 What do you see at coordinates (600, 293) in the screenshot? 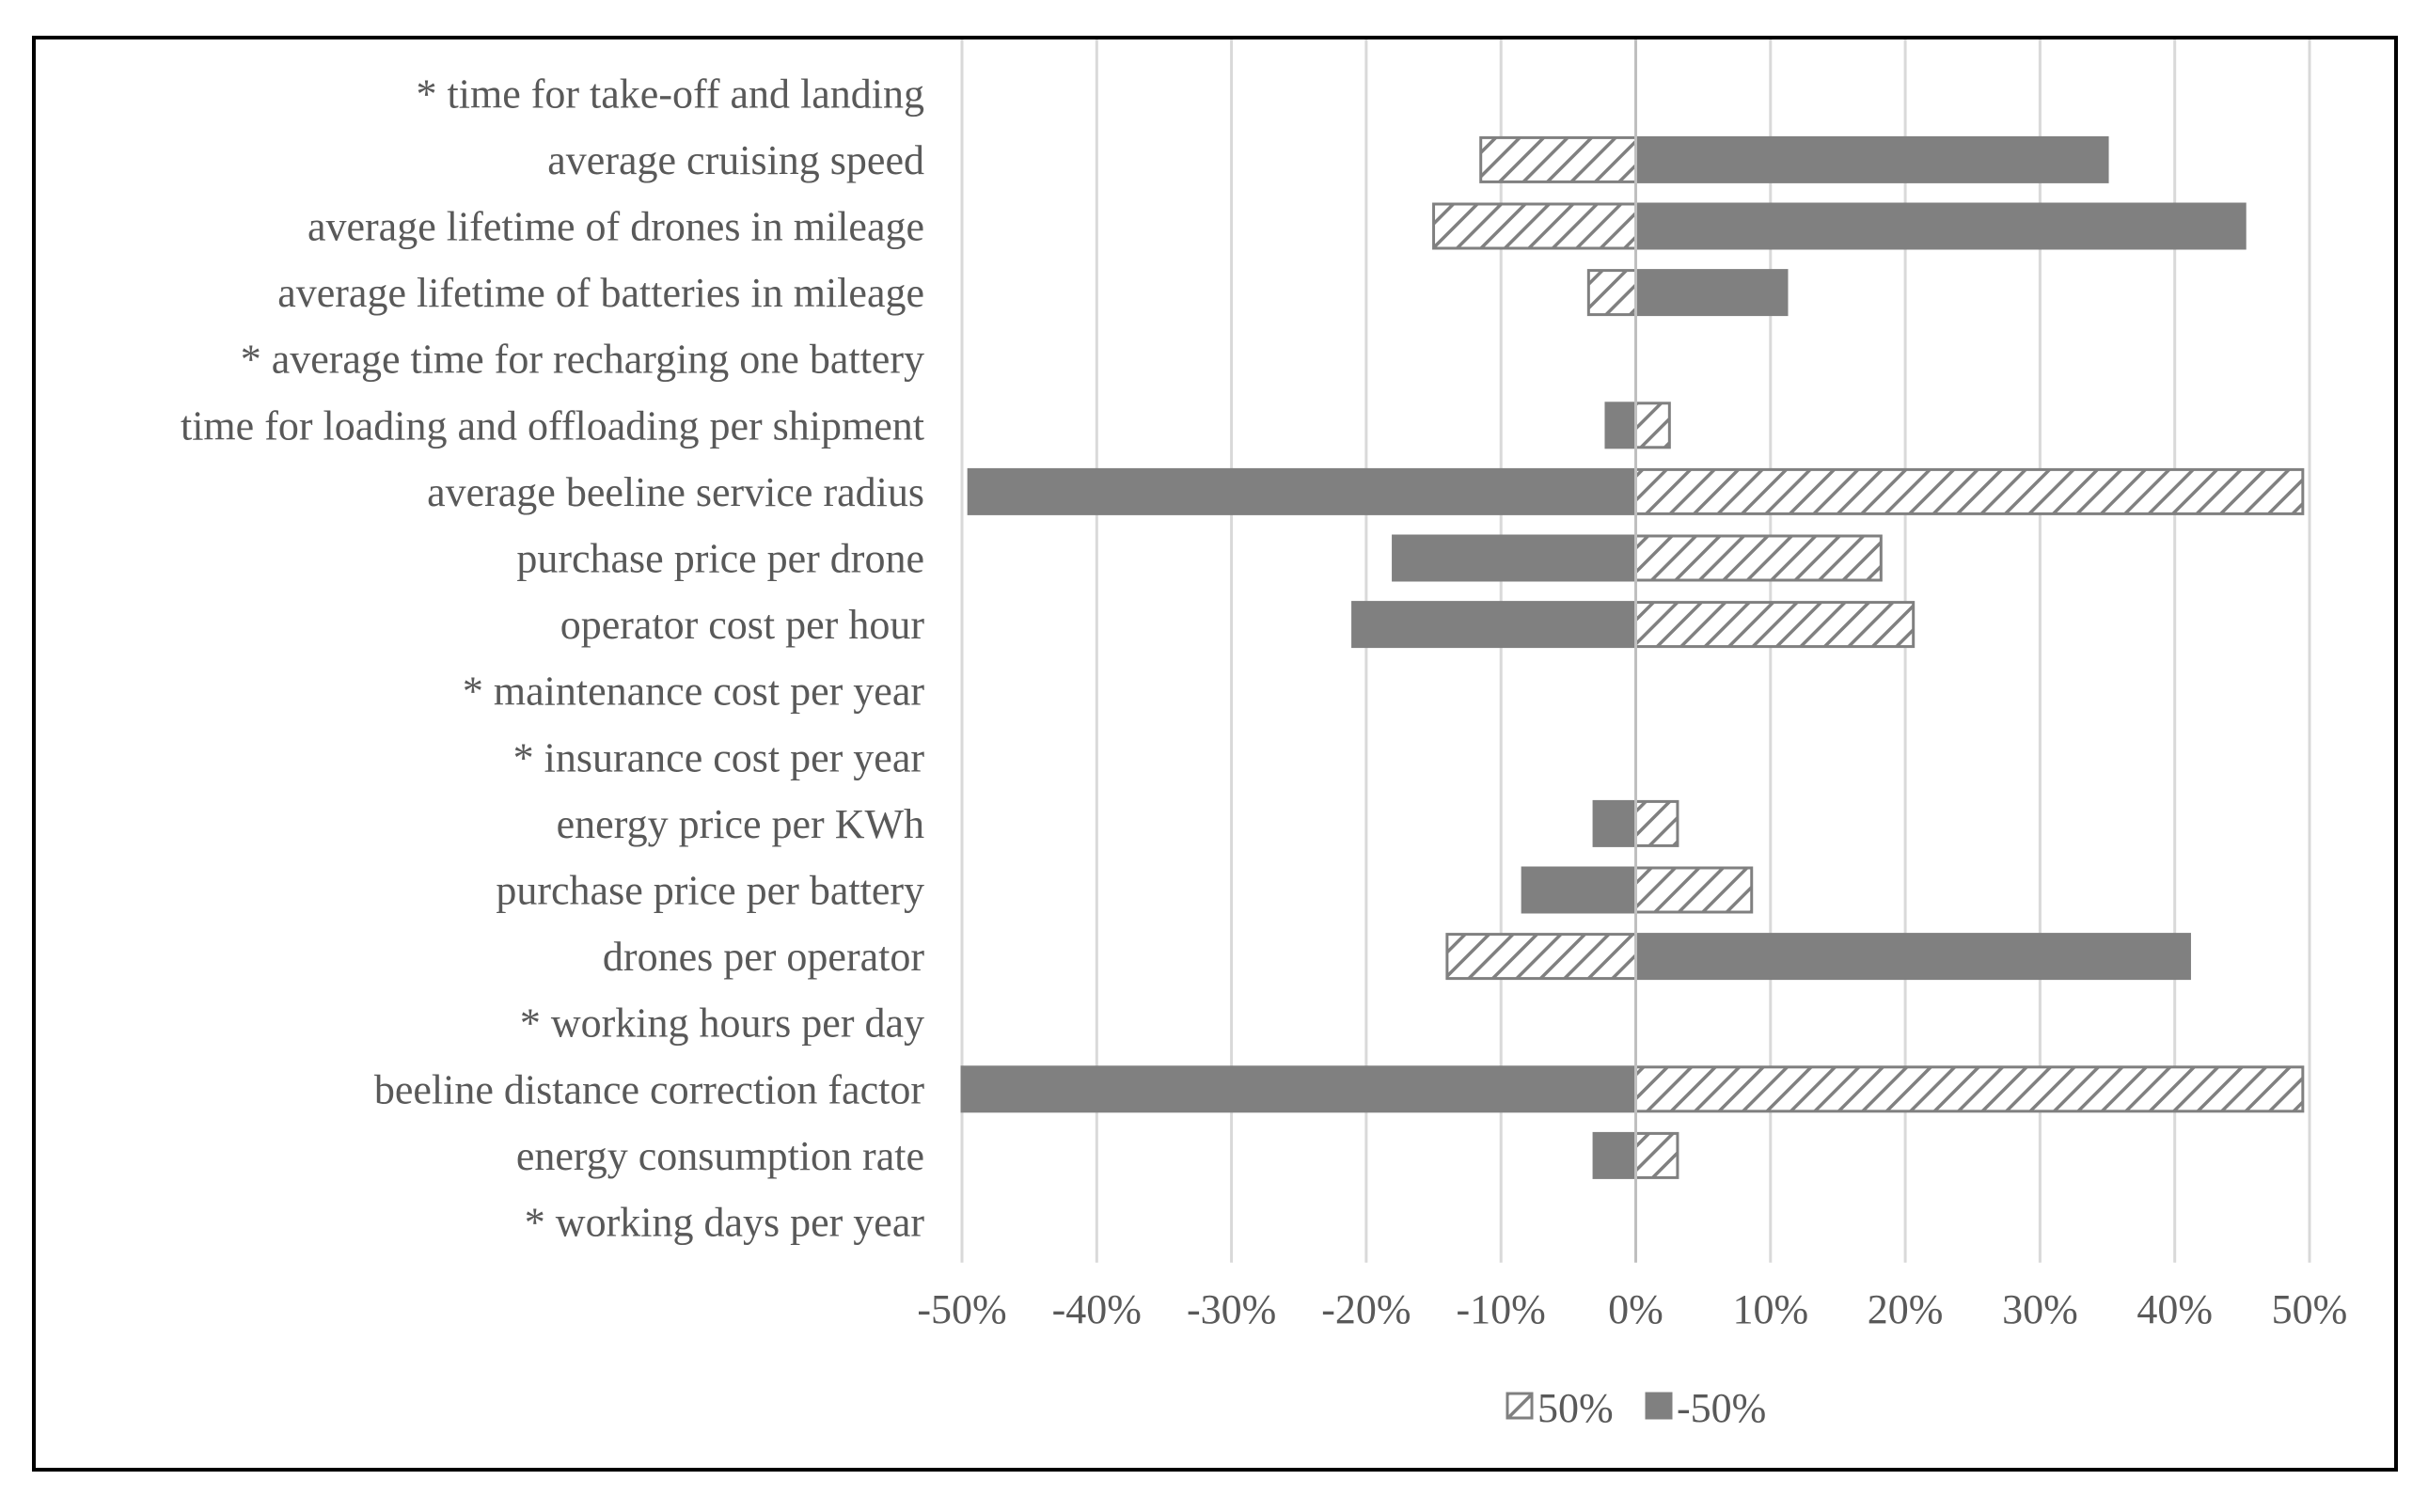
I see `category-label: average lifetime of batteries in mileage` at bounding box center [600, 293].